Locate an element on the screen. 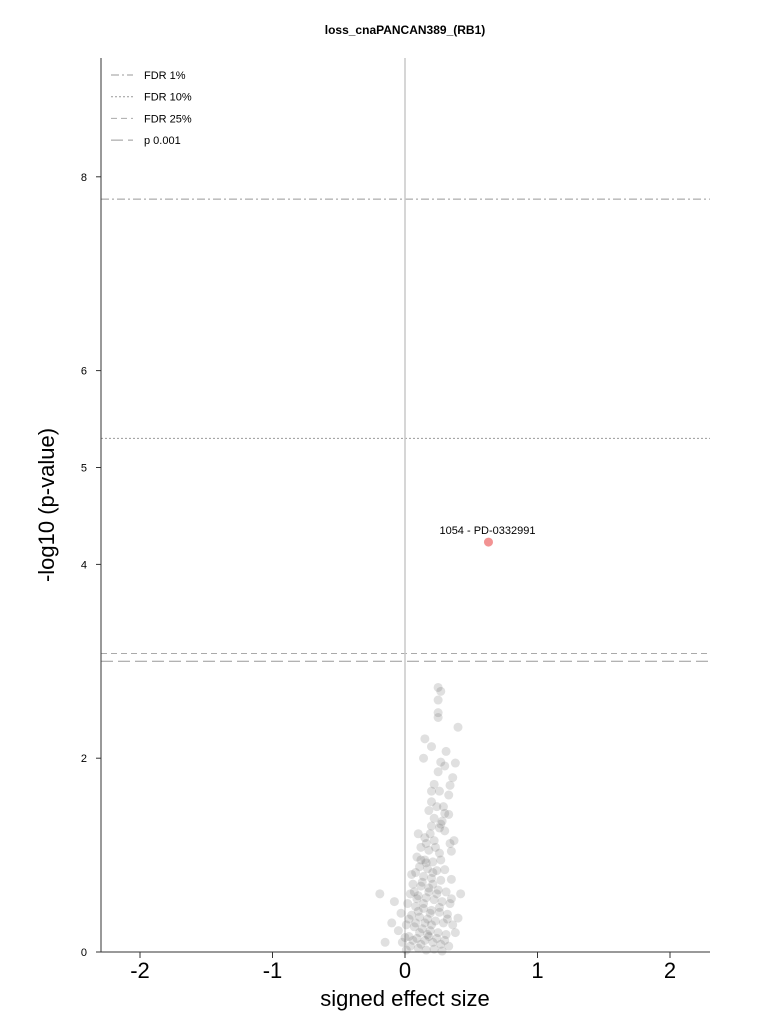 The image size is (768, 1024). x-tick-label: 0 is located at coordinates (405, 970).